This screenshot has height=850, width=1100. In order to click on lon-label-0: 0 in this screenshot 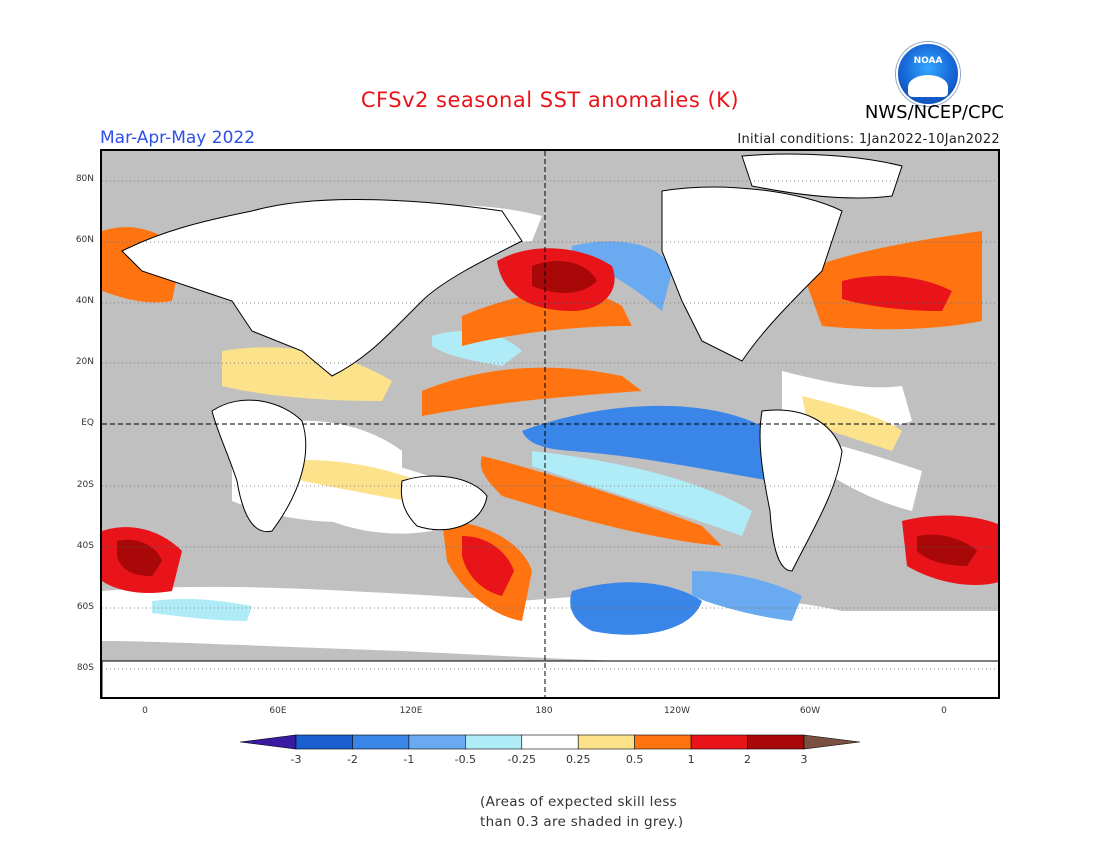, I will do `click(145, 711)`.